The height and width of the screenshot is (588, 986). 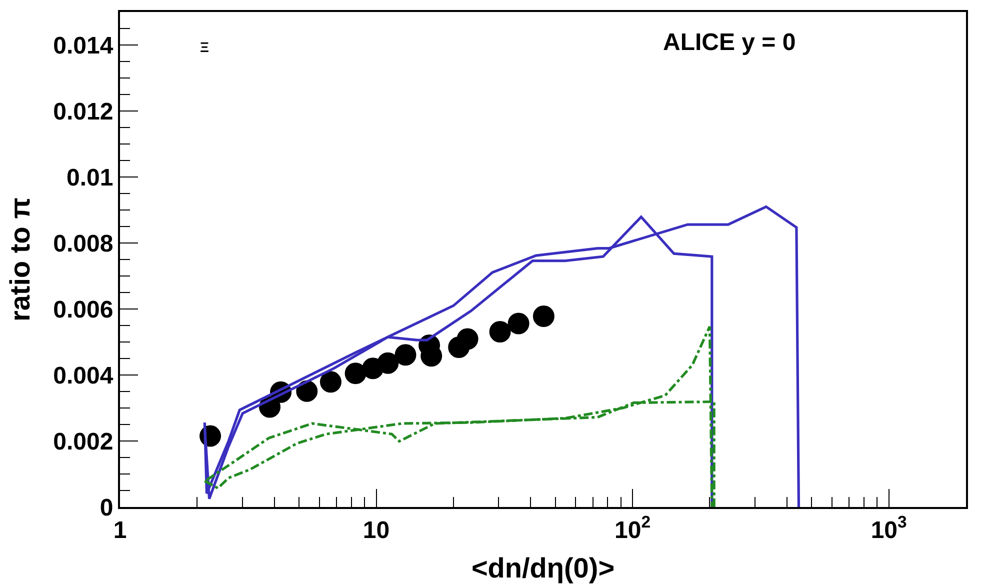 I want to click on y-tick-label: 0.01, so click(x=90, y=178).